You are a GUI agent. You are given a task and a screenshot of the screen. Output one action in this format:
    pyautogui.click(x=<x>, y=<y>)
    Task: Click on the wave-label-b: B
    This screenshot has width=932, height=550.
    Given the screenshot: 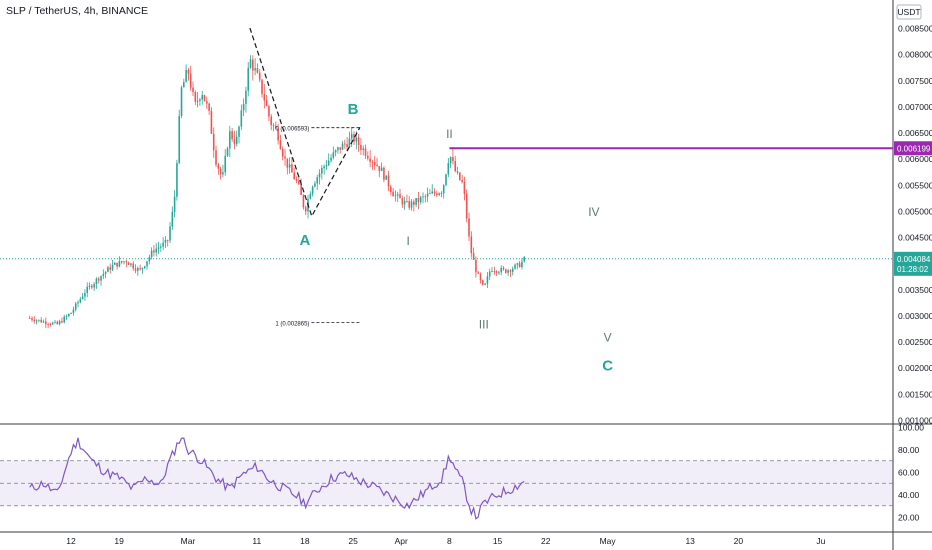 What is the action you would take?
    pyautogui.click(x=353, y=109)
    